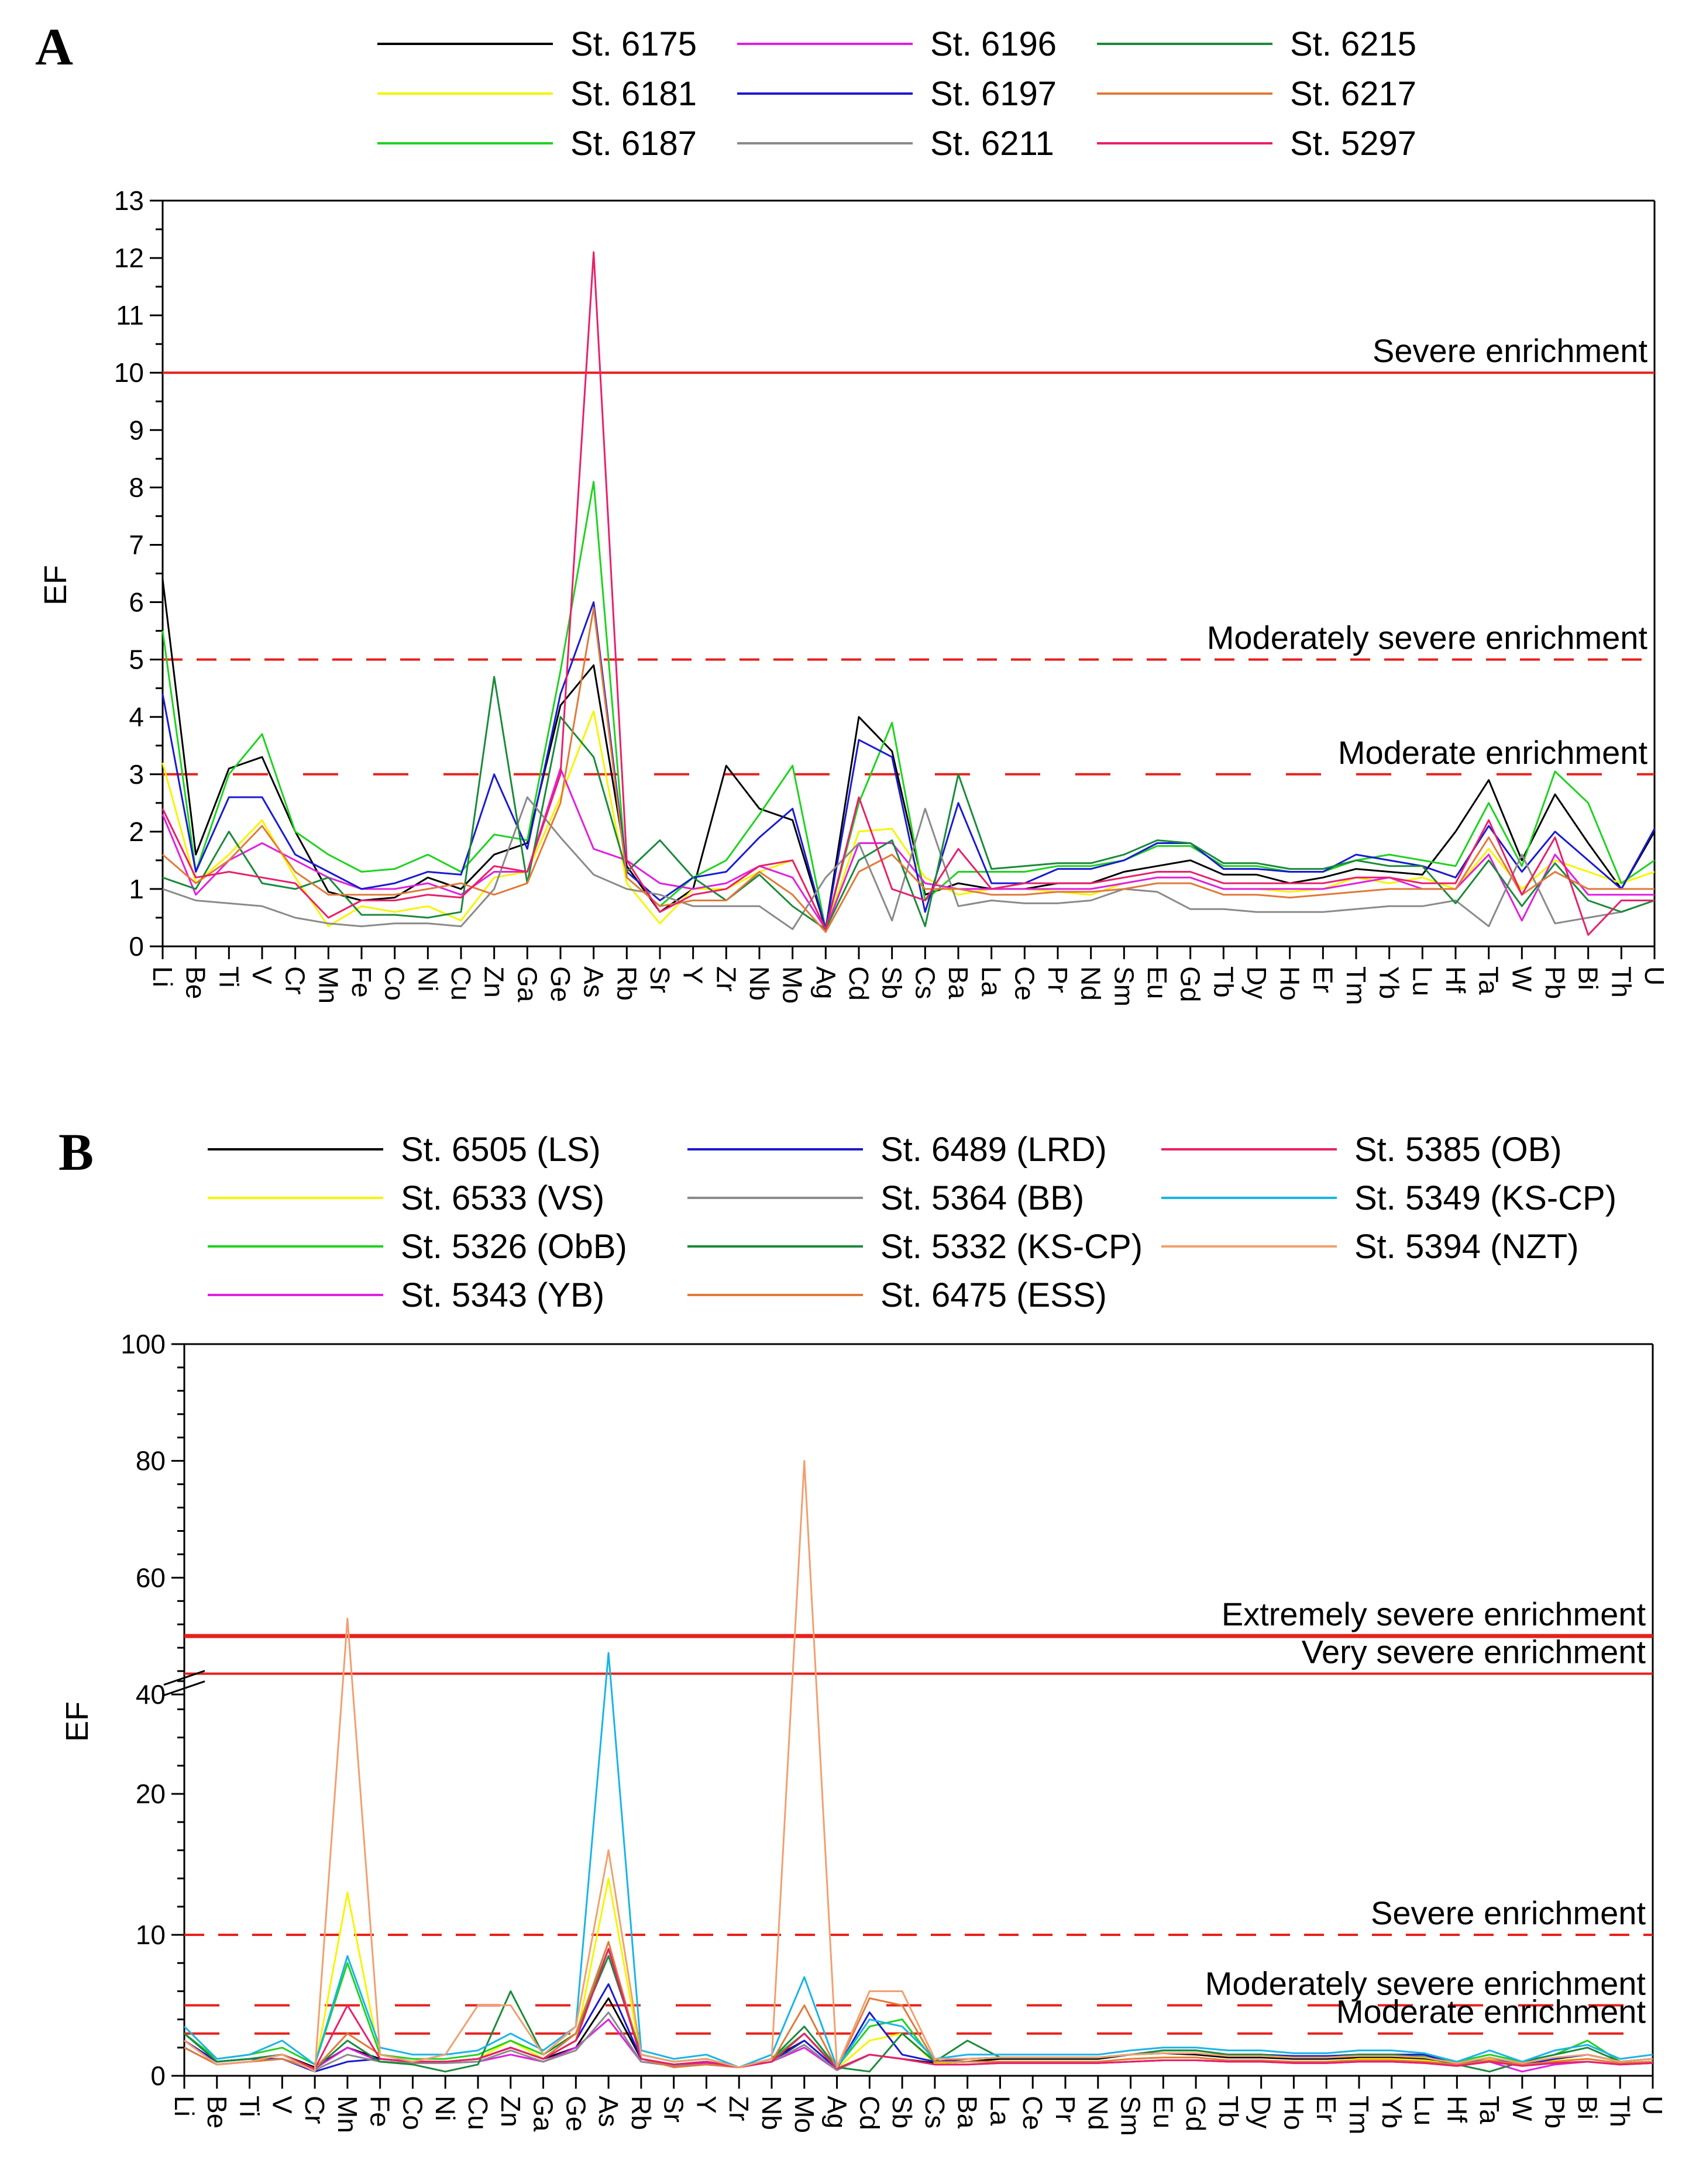 This screenshot has width=1682, height=2184. I want to click on y-axis-label: EF, so click(77, 1721).